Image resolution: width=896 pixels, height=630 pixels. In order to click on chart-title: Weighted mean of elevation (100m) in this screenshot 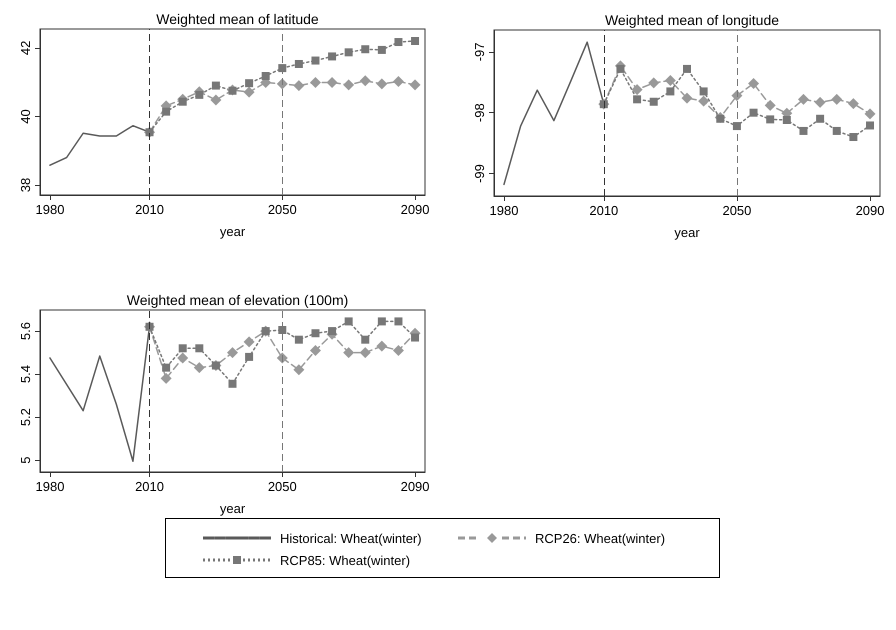, I will do `click(237, 300)`.